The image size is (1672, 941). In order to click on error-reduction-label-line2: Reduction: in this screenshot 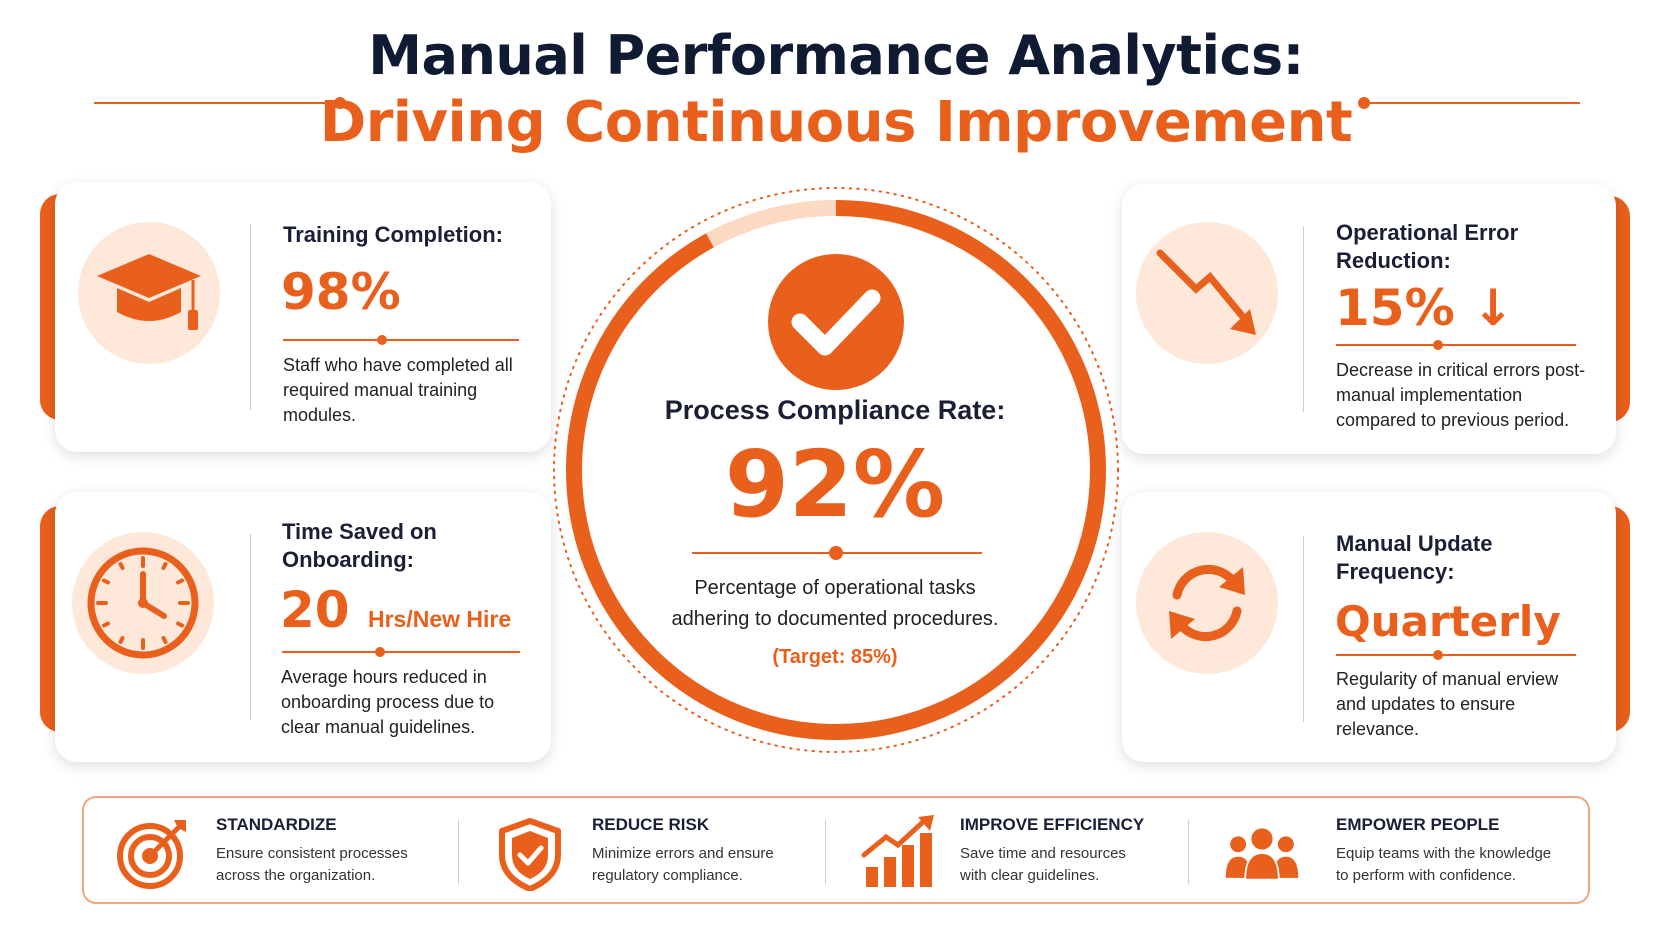, I will do `click(1393, 260)`.